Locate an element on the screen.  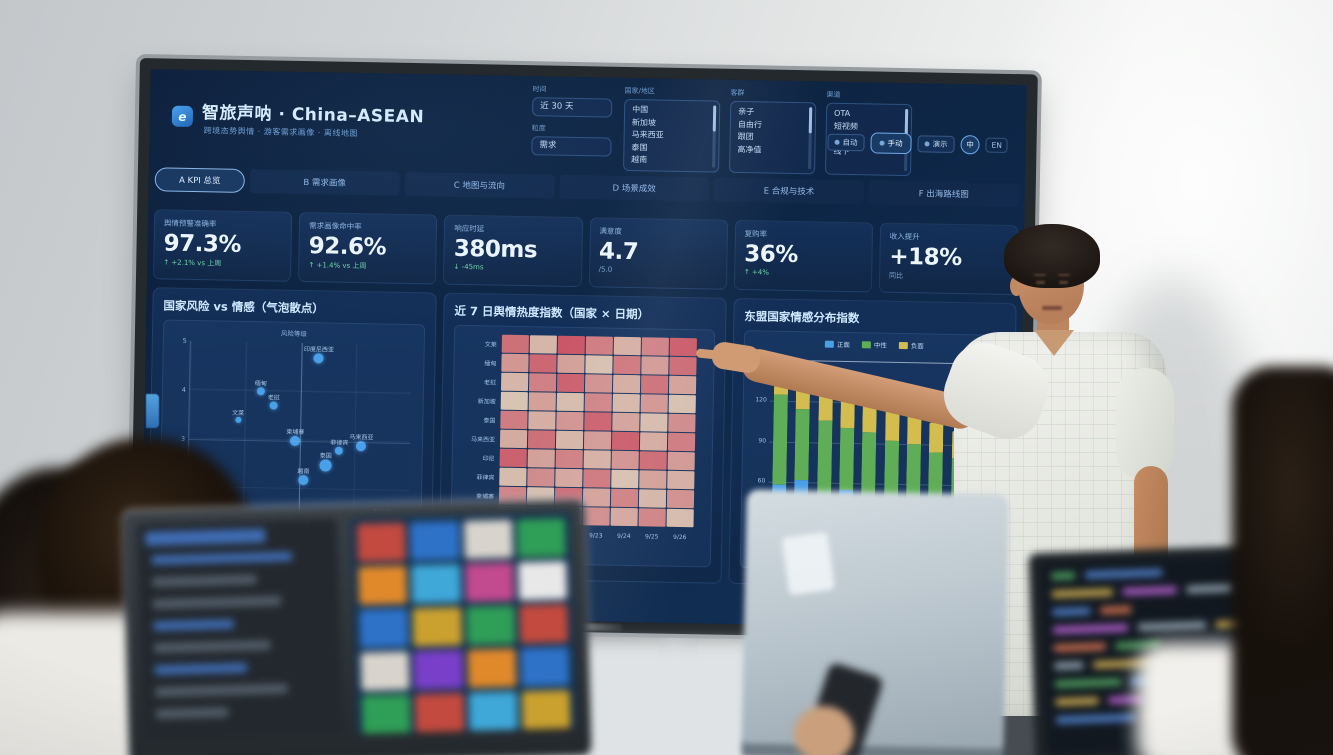
tab-demand-profile: B 需求画像 is located at coordinates (324, 182).